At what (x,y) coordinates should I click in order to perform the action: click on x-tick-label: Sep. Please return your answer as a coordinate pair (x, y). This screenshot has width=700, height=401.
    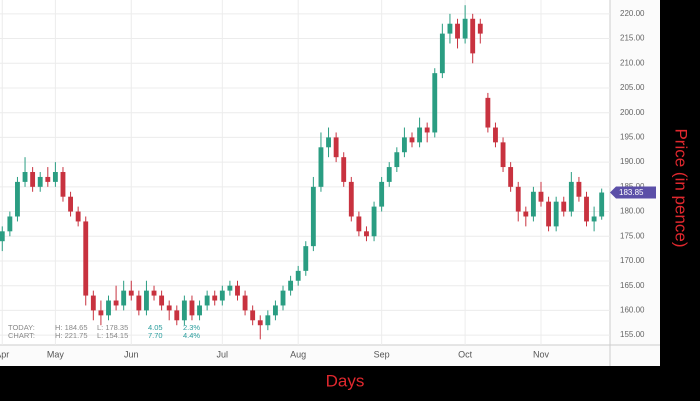
    Looking at the image, I should click on (382, 354).